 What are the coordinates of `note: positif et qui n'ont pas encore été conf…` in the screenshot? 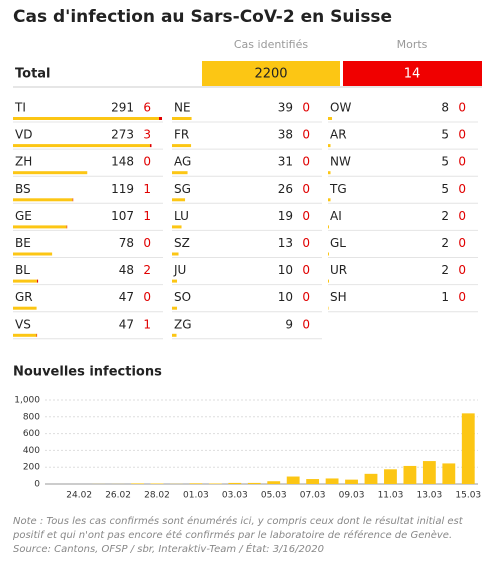 It's located at (232, 535).